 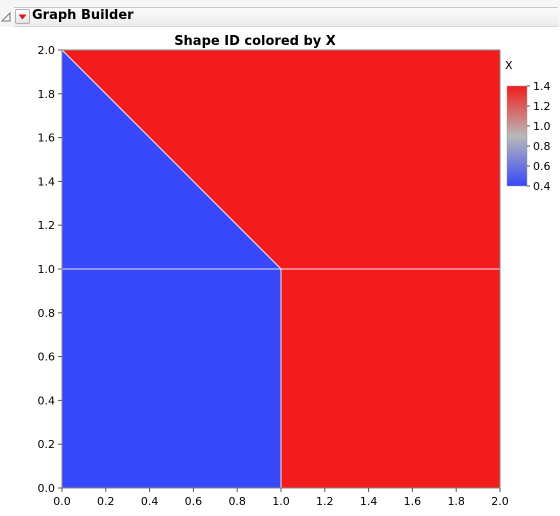 I want to click on x-tick-label: 0.2, so click(x=106, y=501).